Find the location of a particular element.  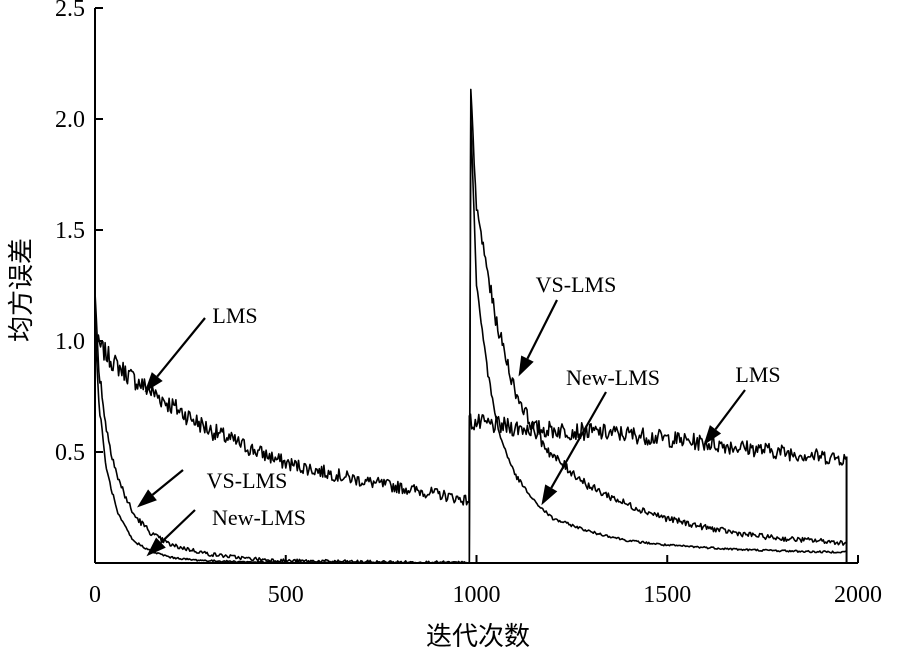

x-tick-label: 500 is located at coordinates (286, 595).